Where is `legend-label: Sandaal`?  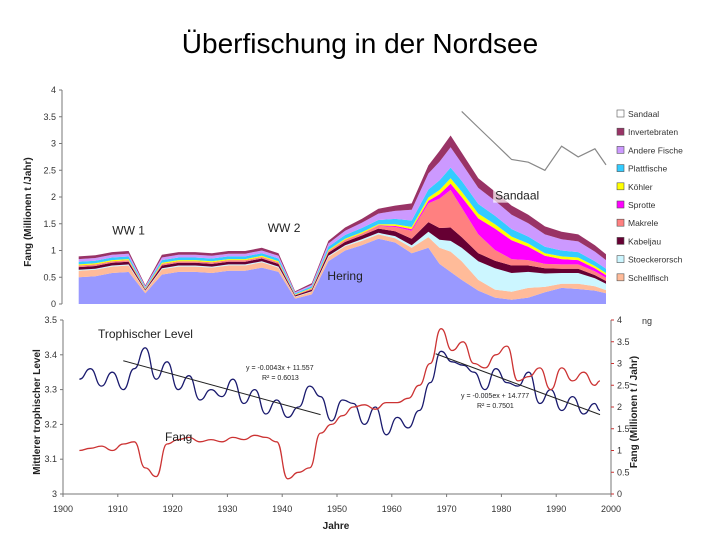
legend-label: Sandaal is located at coordinates (643, 114).